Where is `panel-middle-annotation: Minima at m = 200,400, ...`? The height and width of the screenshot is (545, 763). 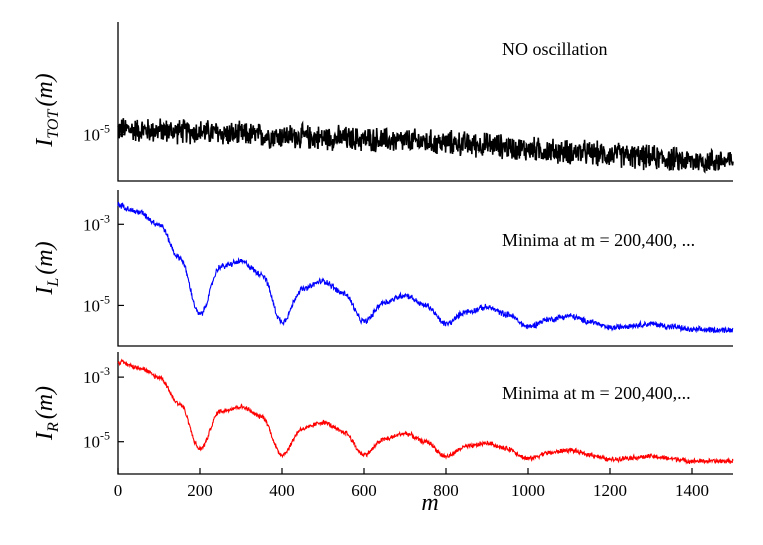
panel-middle-annotation: Minima at m = 200,400, ... is located at coordinates (598, 240).